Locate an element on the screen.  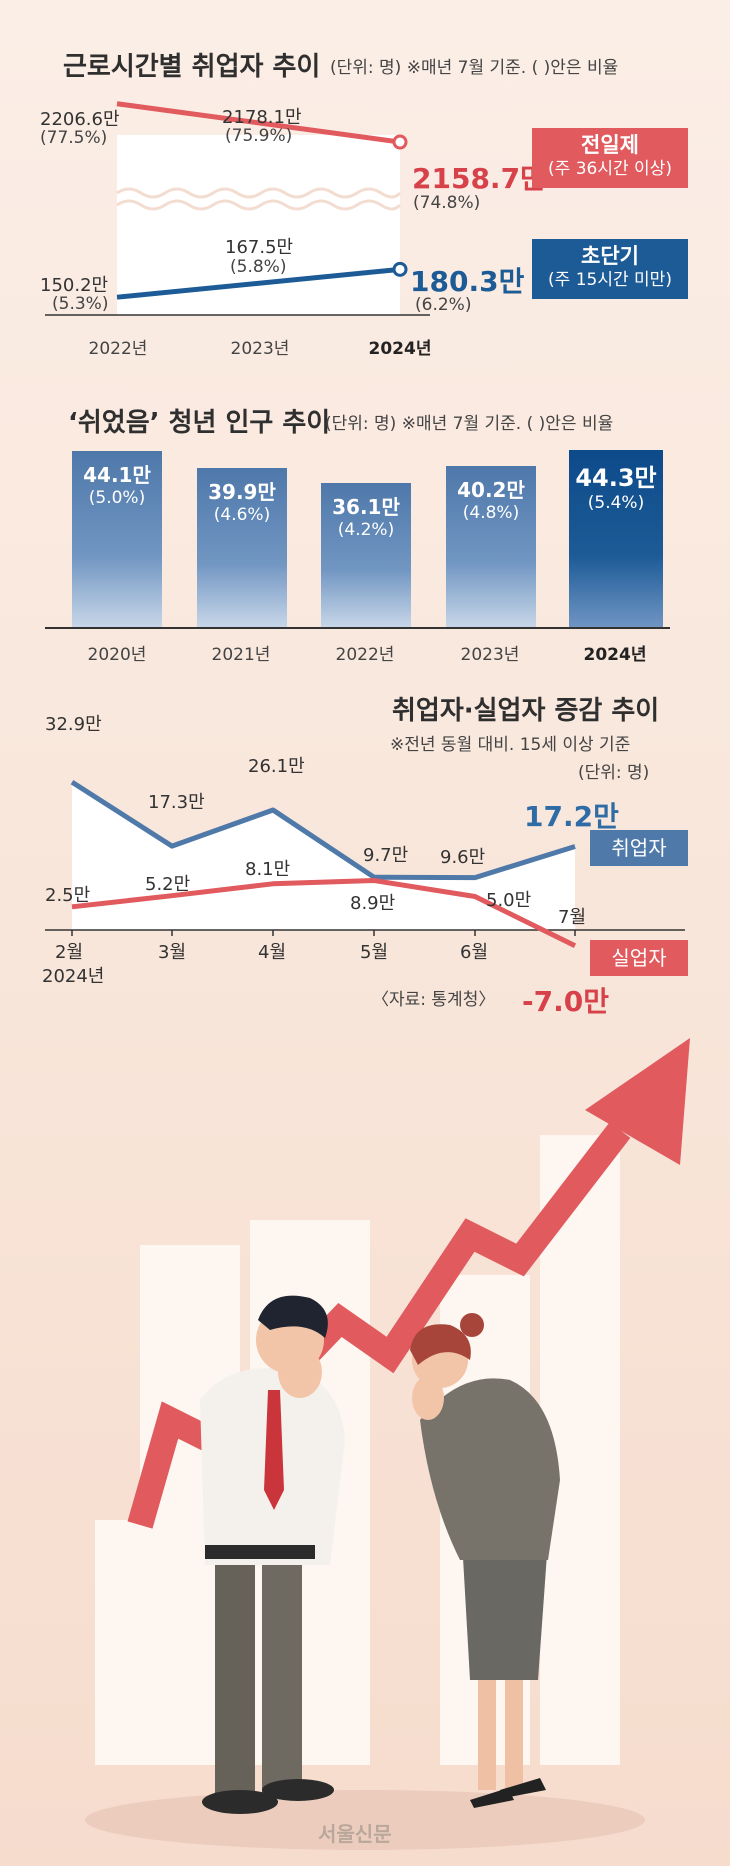
fulltime-2022-label: 2206.6만 is located at coordinates (80, 119).